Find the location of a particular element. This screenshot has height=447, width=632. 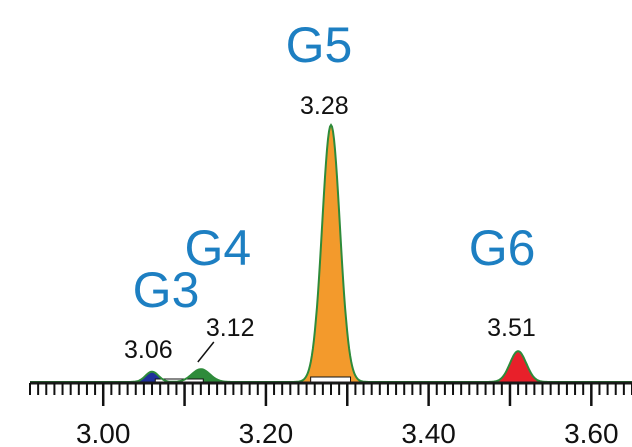

group-label-g4: G4 is located at coordinates (217, 248).